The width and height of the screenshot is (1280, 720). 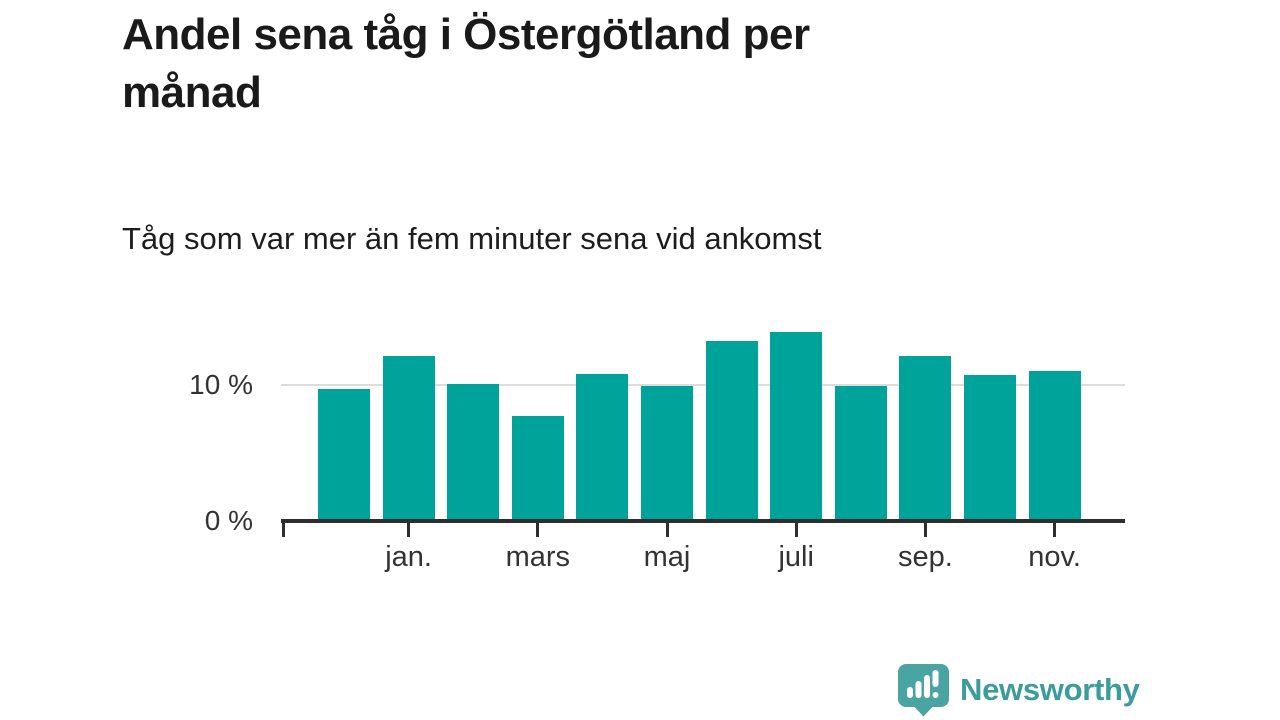 What do you see at coordinates (1055, 530) in the screenshot?
I see `x-axis-tick-nov` at bounding box center [1055, 530].